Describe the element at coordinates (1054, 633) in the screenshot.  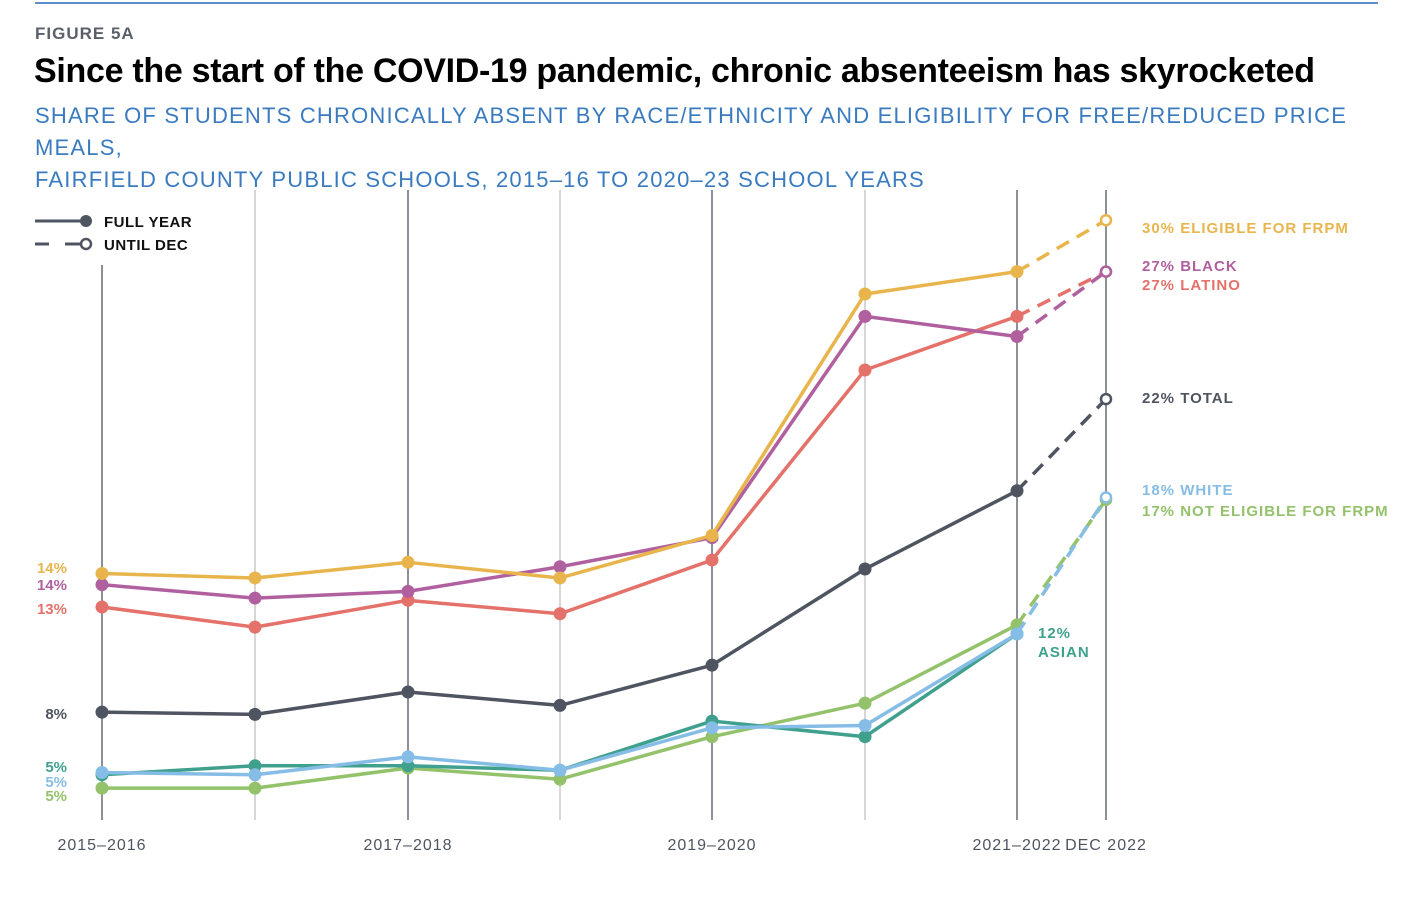
I see `end-value-label: 12%` at that location.